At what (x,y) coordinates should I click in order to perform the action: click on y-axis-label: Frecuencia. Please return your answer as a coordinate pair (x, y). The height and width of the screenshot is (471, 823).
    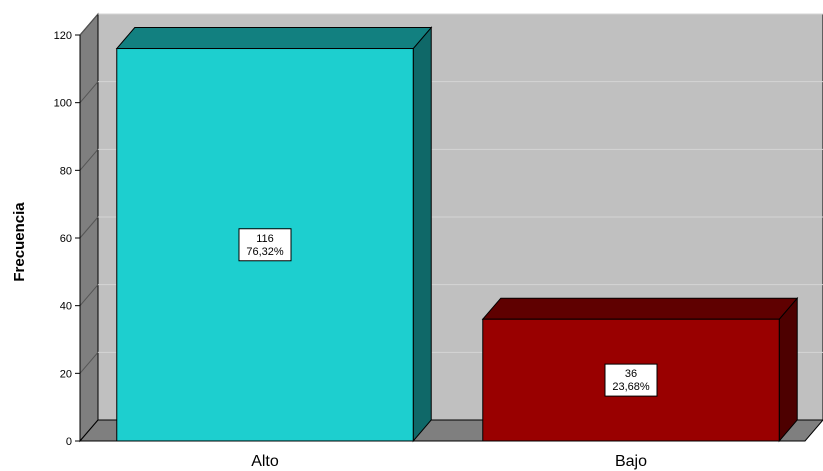
    Looking at the image, I should click on (19, 242).